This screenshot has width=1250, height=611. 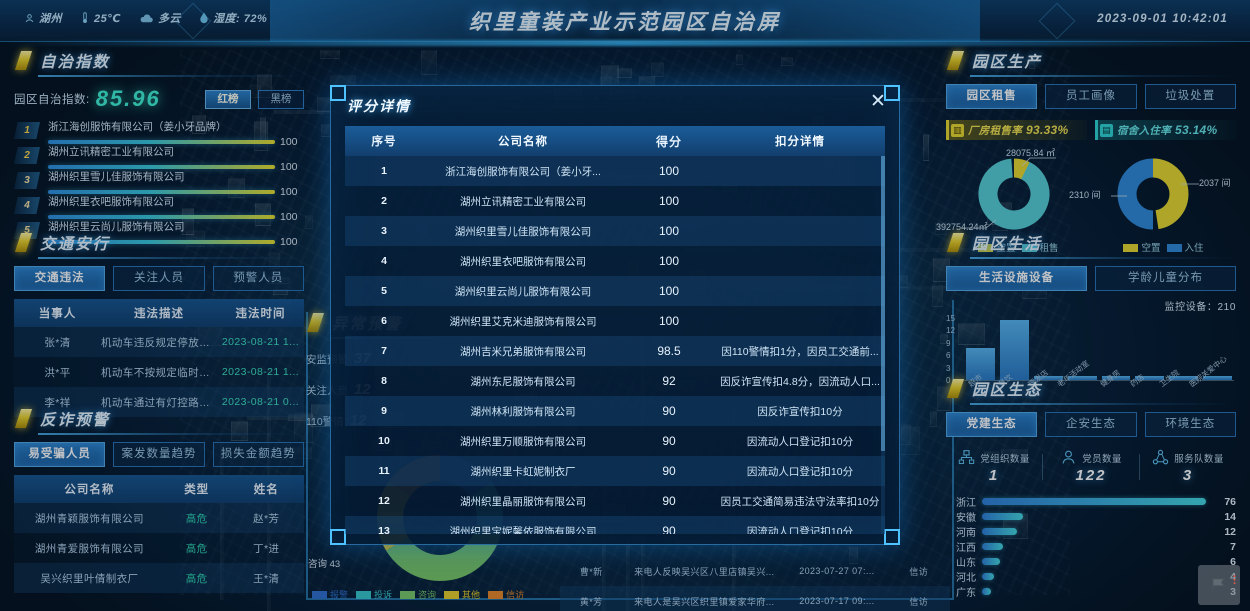 I want to click on modal-scrollbar-thumb, so click(x=883, y=303).